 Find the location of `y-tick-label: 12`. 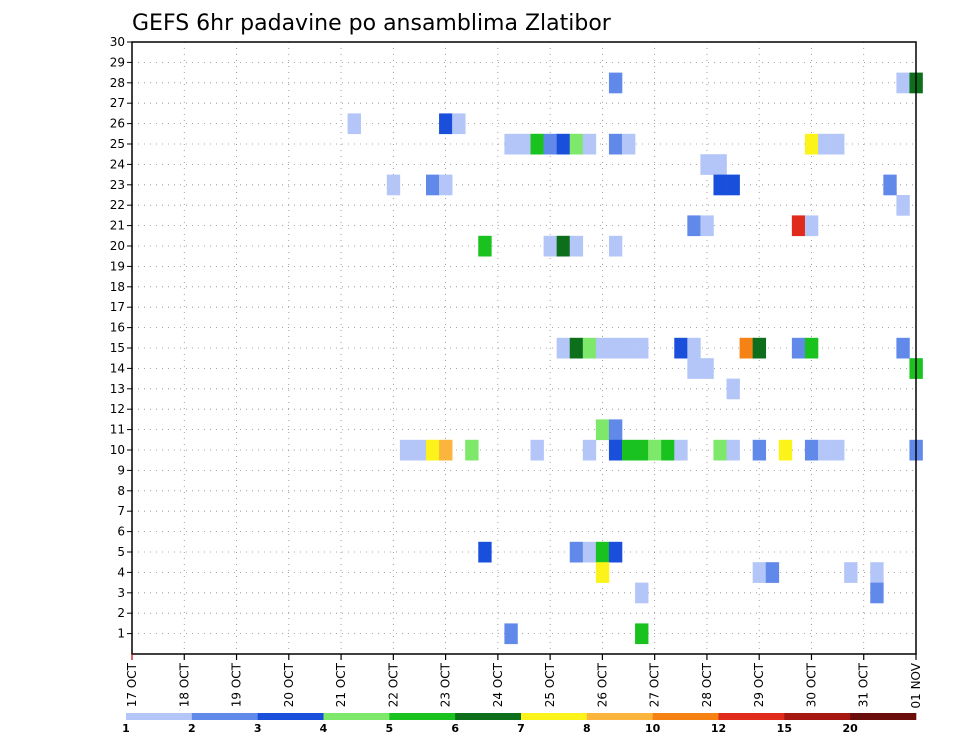

y-tick-label: 12 is located at coordinates (117, 409).